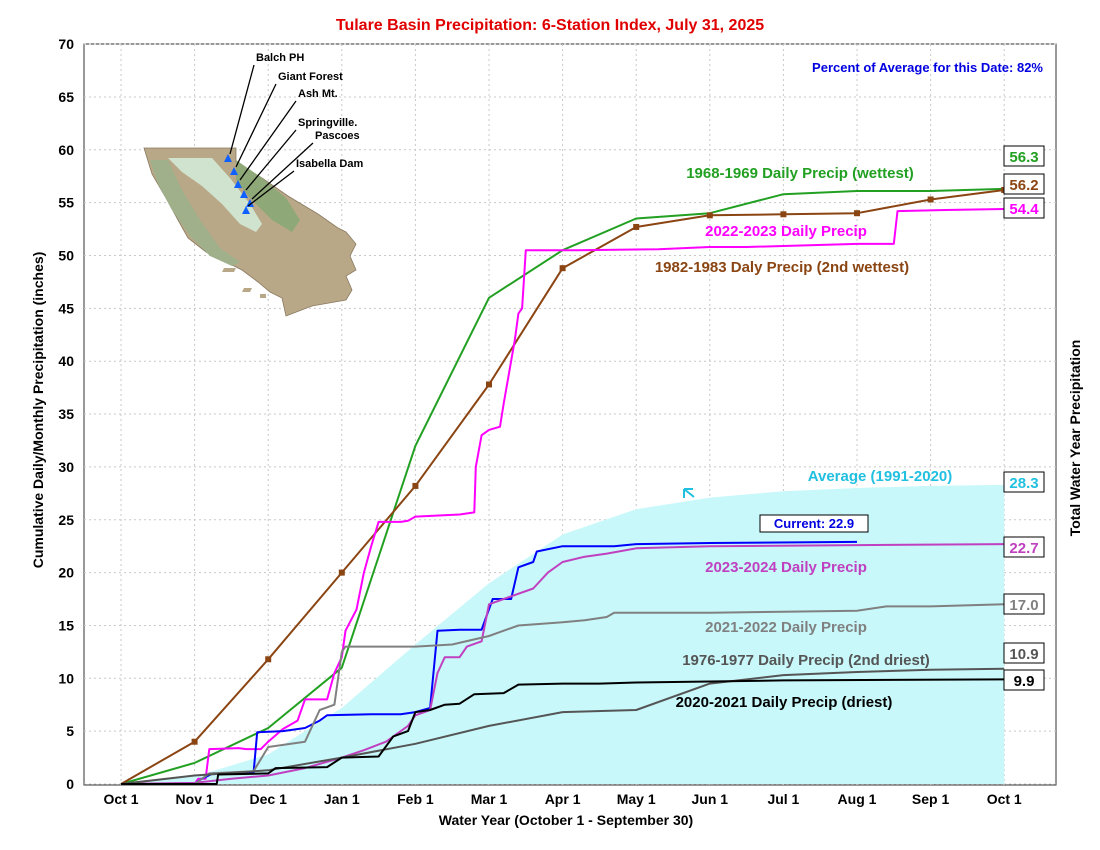 The height and width of the screenshot is (850, 1100). What do you see at coordinates (215, 195) in the screenshot?
I see `central-valley-shape` at bounding box center [215, 195].